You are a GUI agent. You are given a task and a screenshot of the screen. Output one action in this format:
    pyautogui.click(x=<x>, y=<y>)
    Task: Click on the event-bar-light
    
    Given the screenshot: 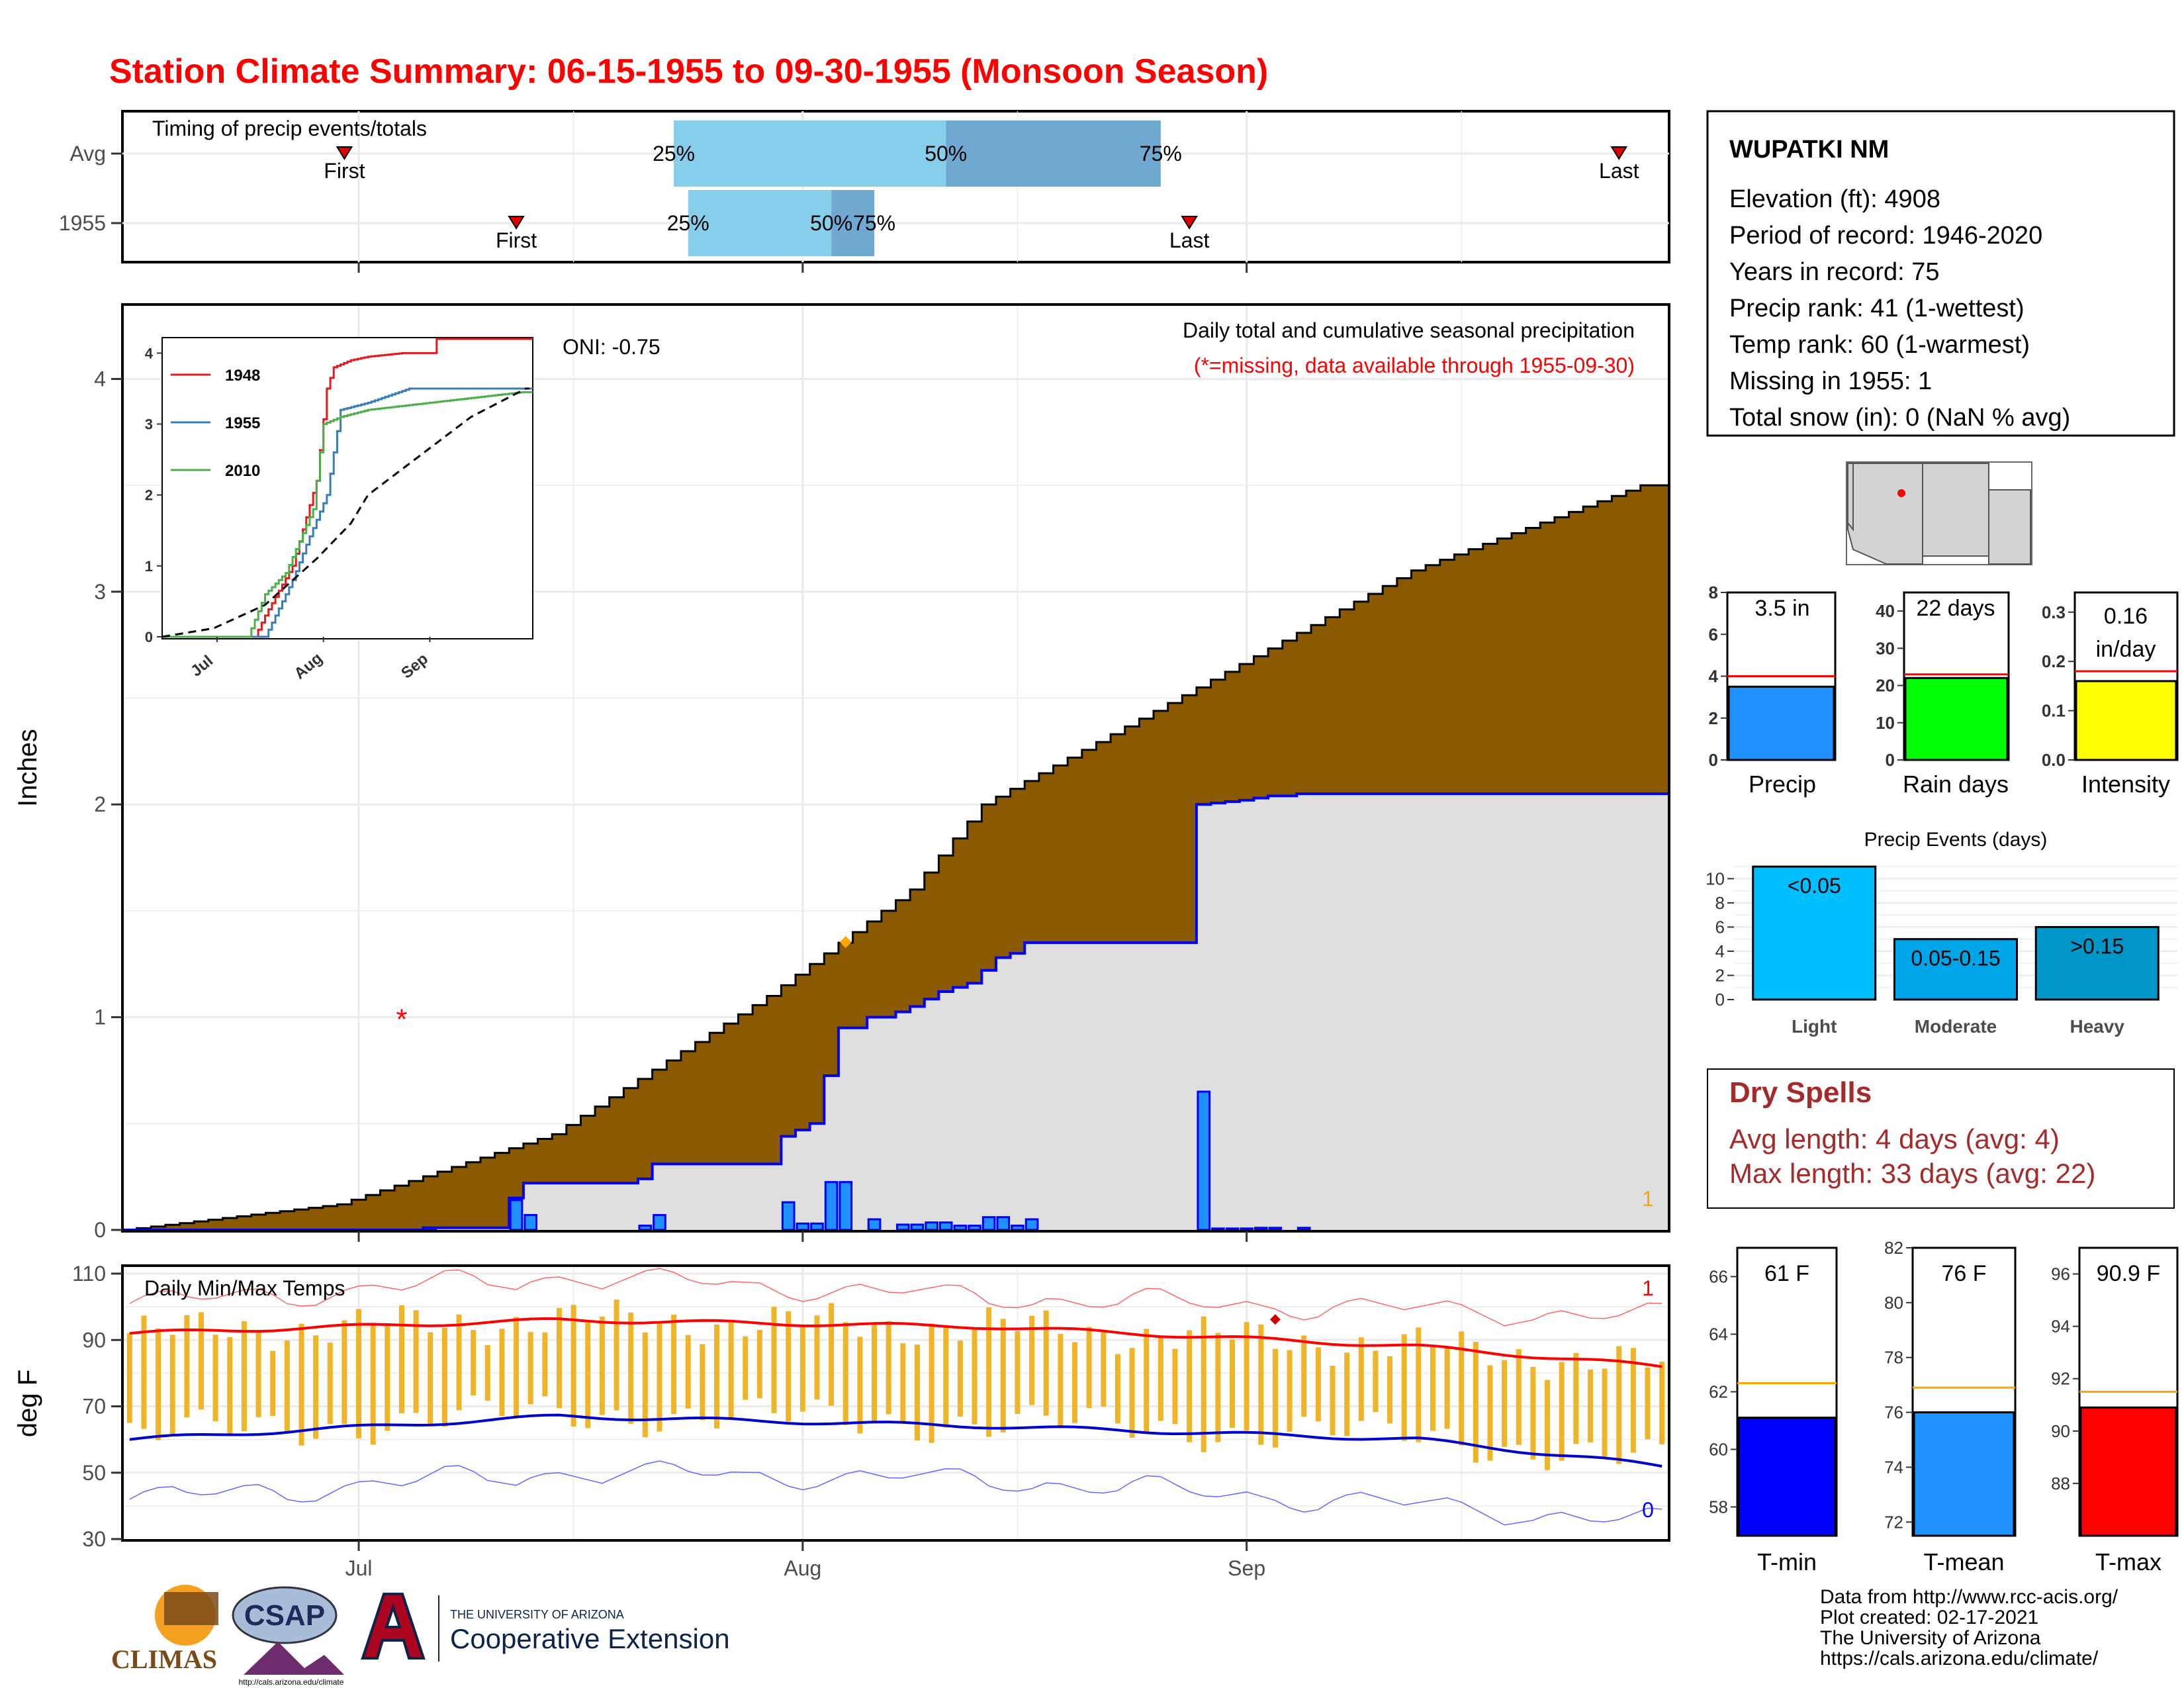 What is the action you would take?
    pyautogui.click(x=1814, y=933)
    